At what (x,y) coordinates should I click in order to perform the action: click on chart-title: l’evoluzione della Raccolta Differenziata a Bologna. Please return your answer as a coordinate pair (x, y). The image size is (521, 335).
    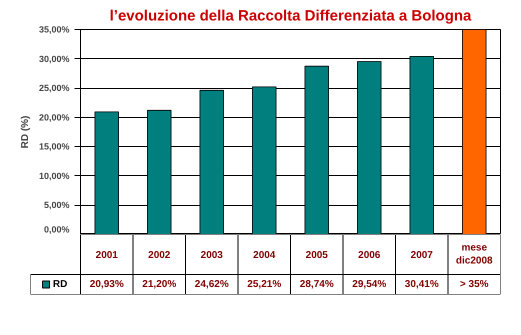
    Looking at the image, I should click on (291, 16).